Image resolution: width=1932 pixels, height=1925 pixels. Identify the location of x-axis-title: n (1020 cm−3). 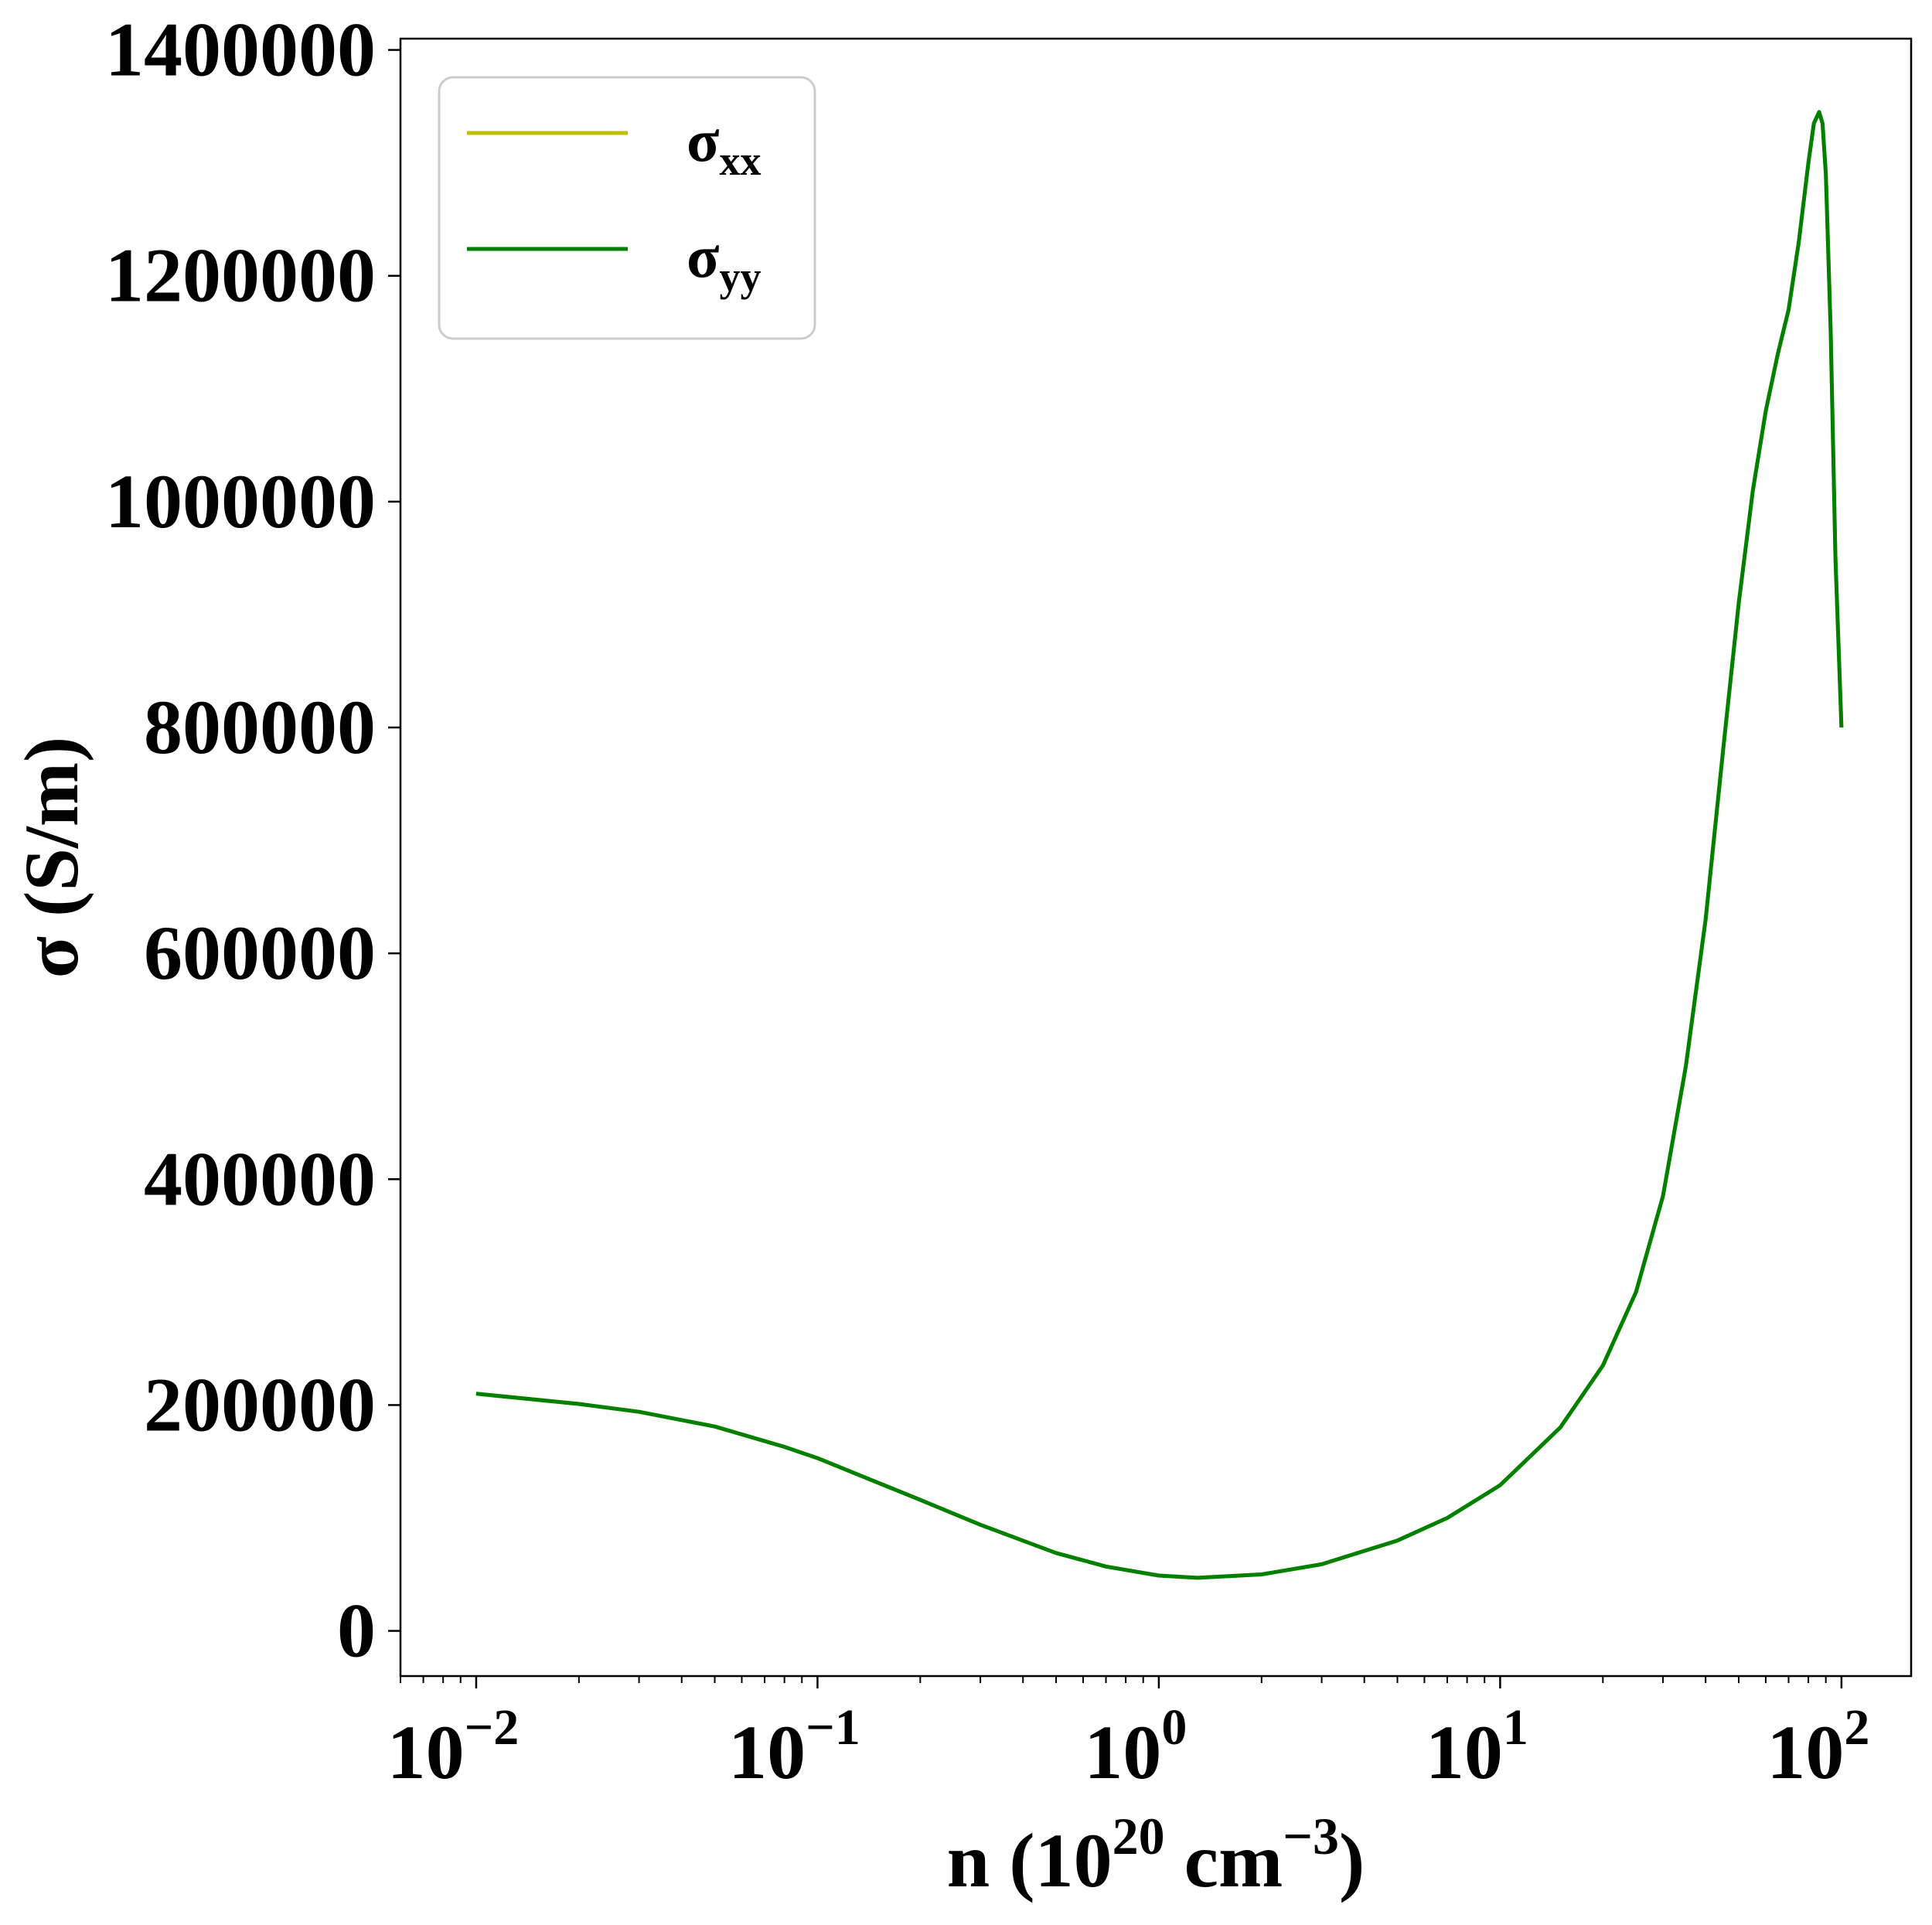
(1156, 1855).